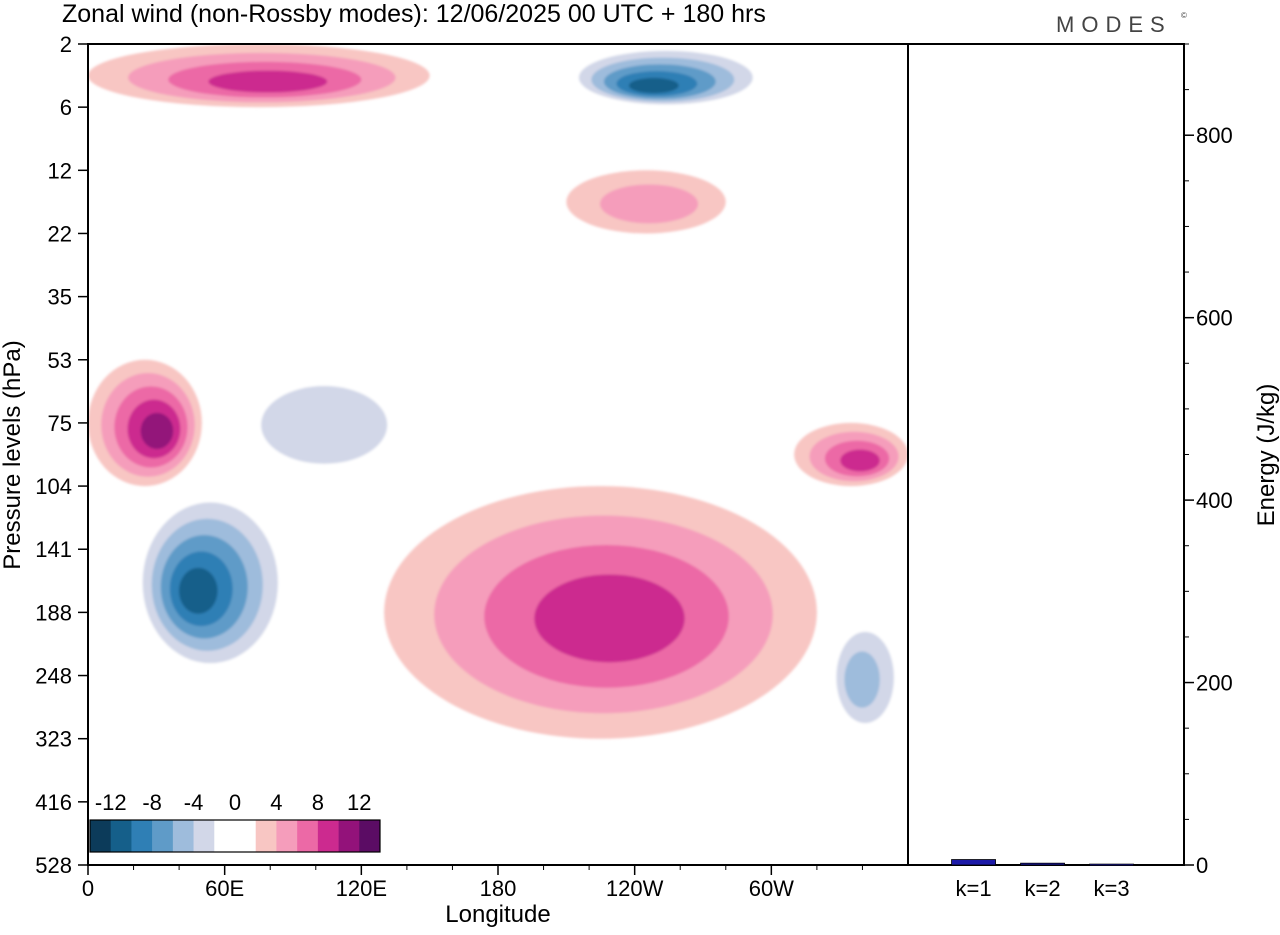 The image size is (1280, 935). Describe the element at coordinates (276, 802) in the screenshot. I see `colorbar-tick-label: 4` at that location.